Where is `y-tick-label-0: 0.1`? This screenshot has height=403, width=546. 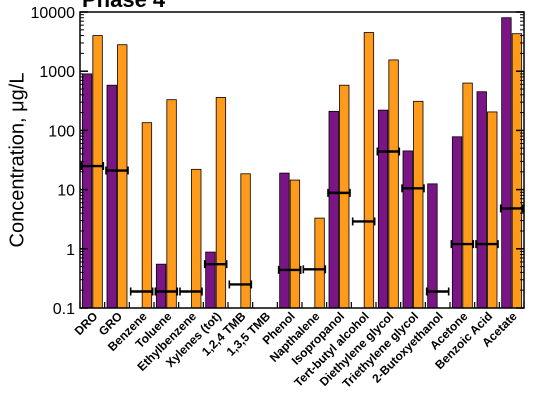 y-tick-label-0: 0.1 is located at coordinates (64, 309).